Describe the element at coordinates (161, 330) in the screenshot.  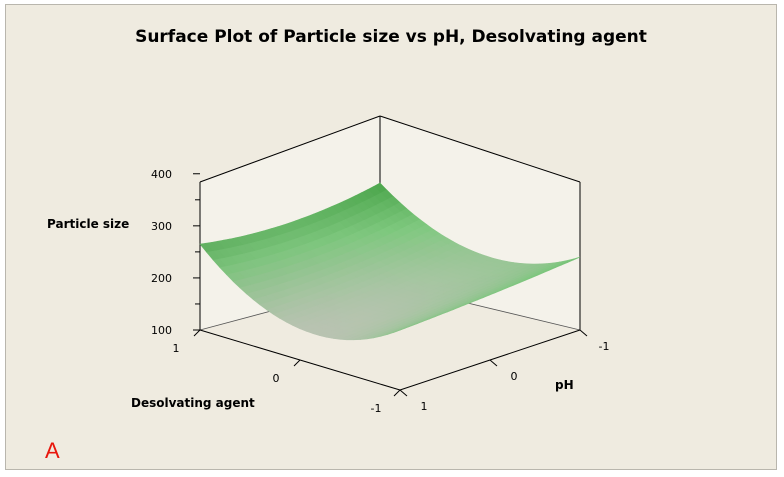
I see `z-tick-label: 100` at that location.